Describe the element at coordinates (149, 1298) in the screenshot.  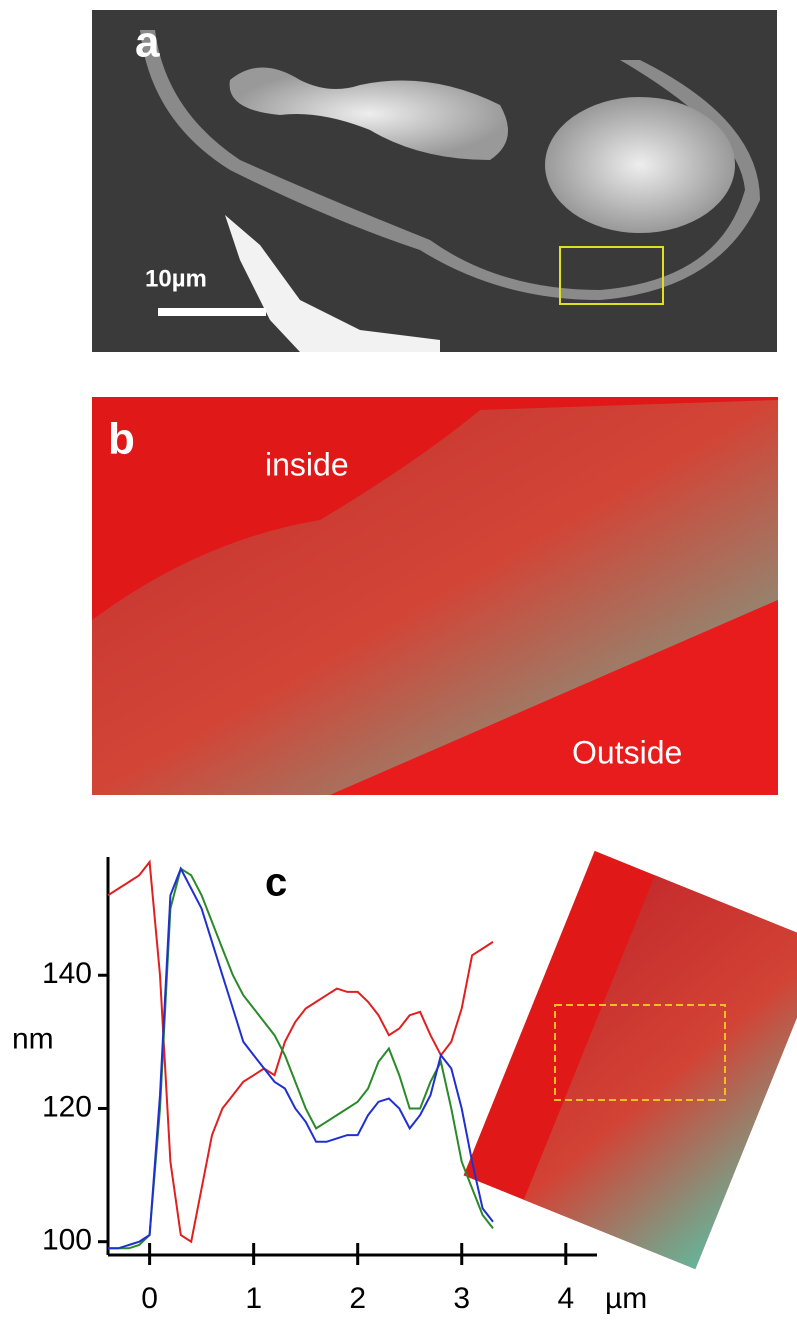
I see `x-tick-label: 0` at that location.